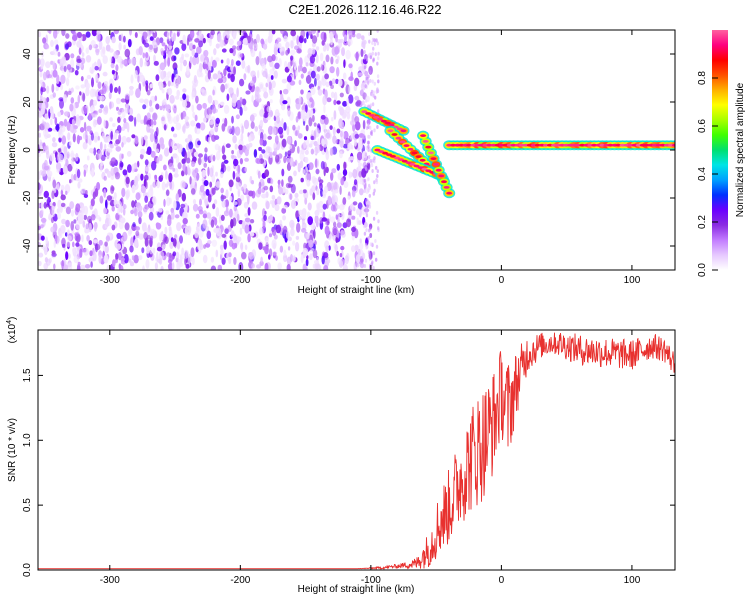 The image size is (750, 600). I want to click on y-tick-label: -20, so click(27, 197).